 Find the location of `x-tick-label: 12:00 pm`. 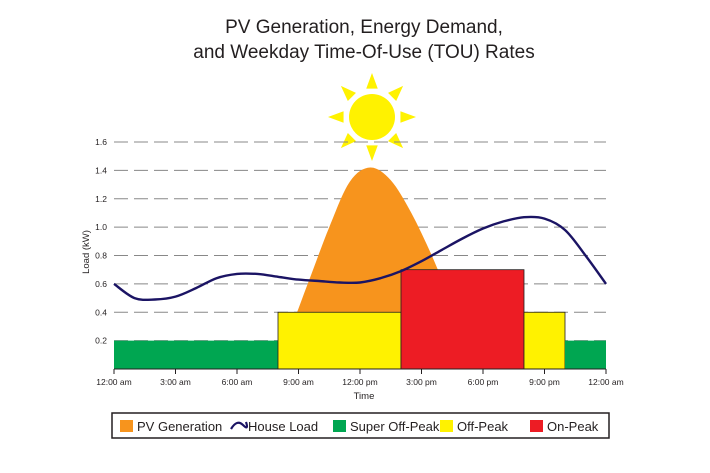

x-tick-label: 12:00 pm is located at coordinates (359, 382).